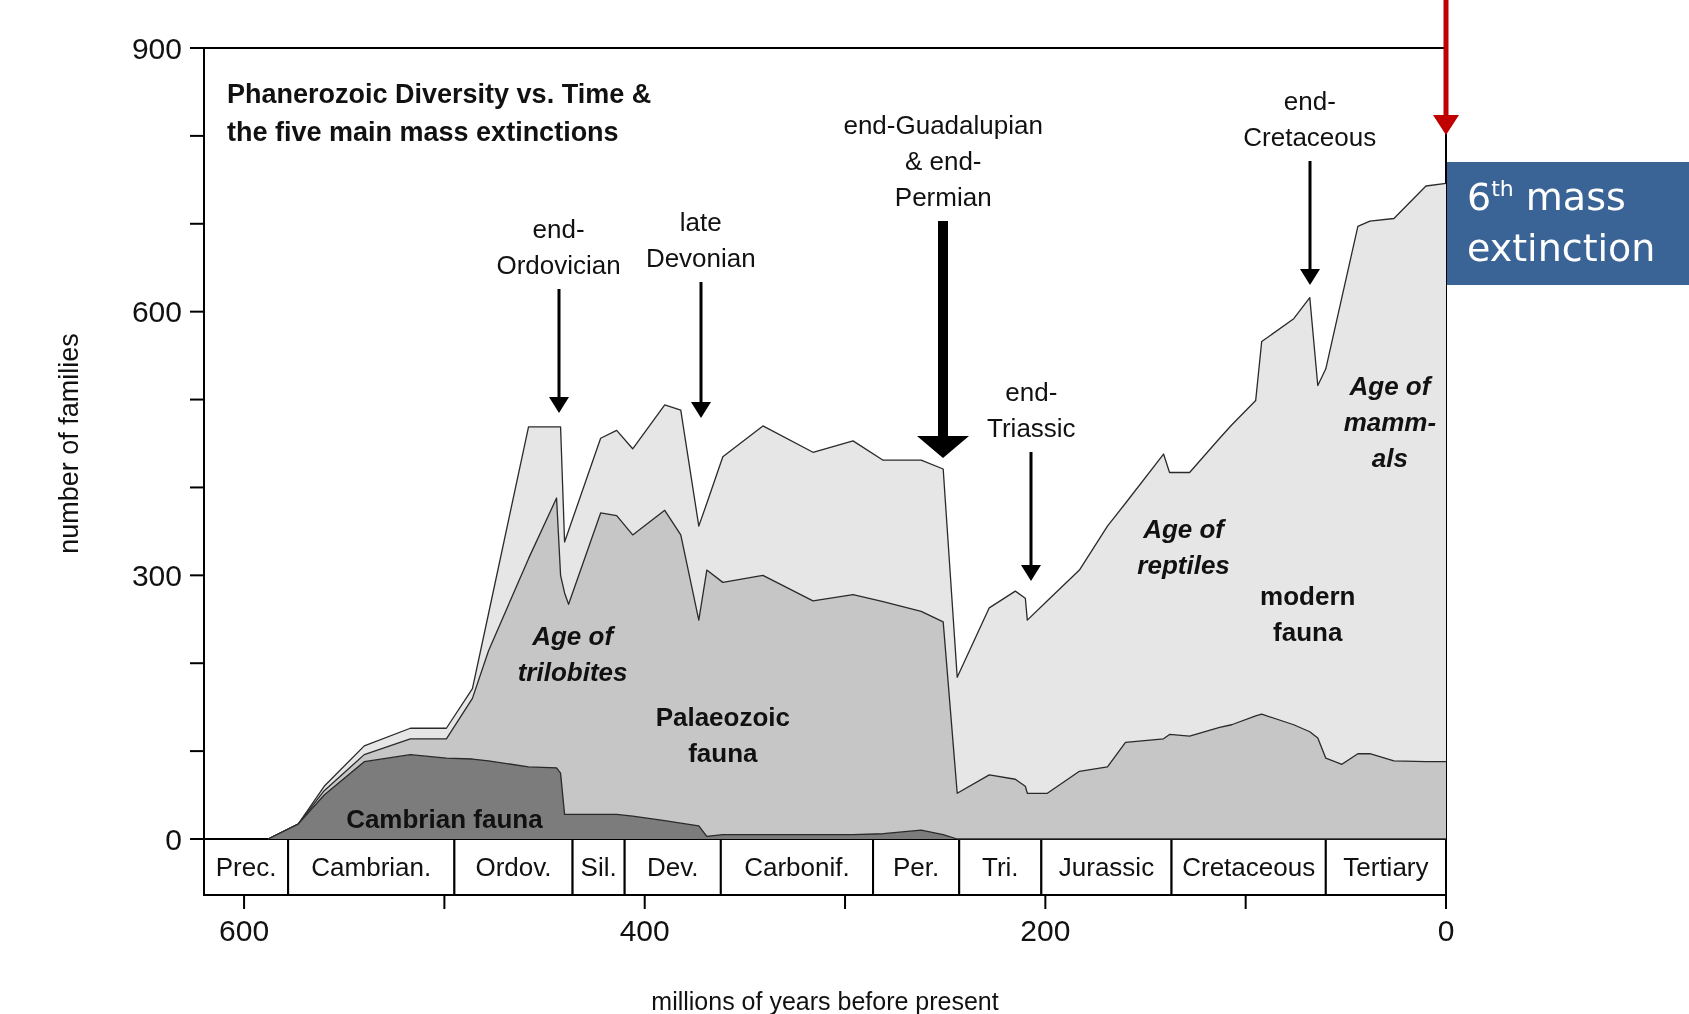 This screenshot has width=1689, height=1014. I want to click on series-label: Palaeozoic fauna, so click(723, 735).